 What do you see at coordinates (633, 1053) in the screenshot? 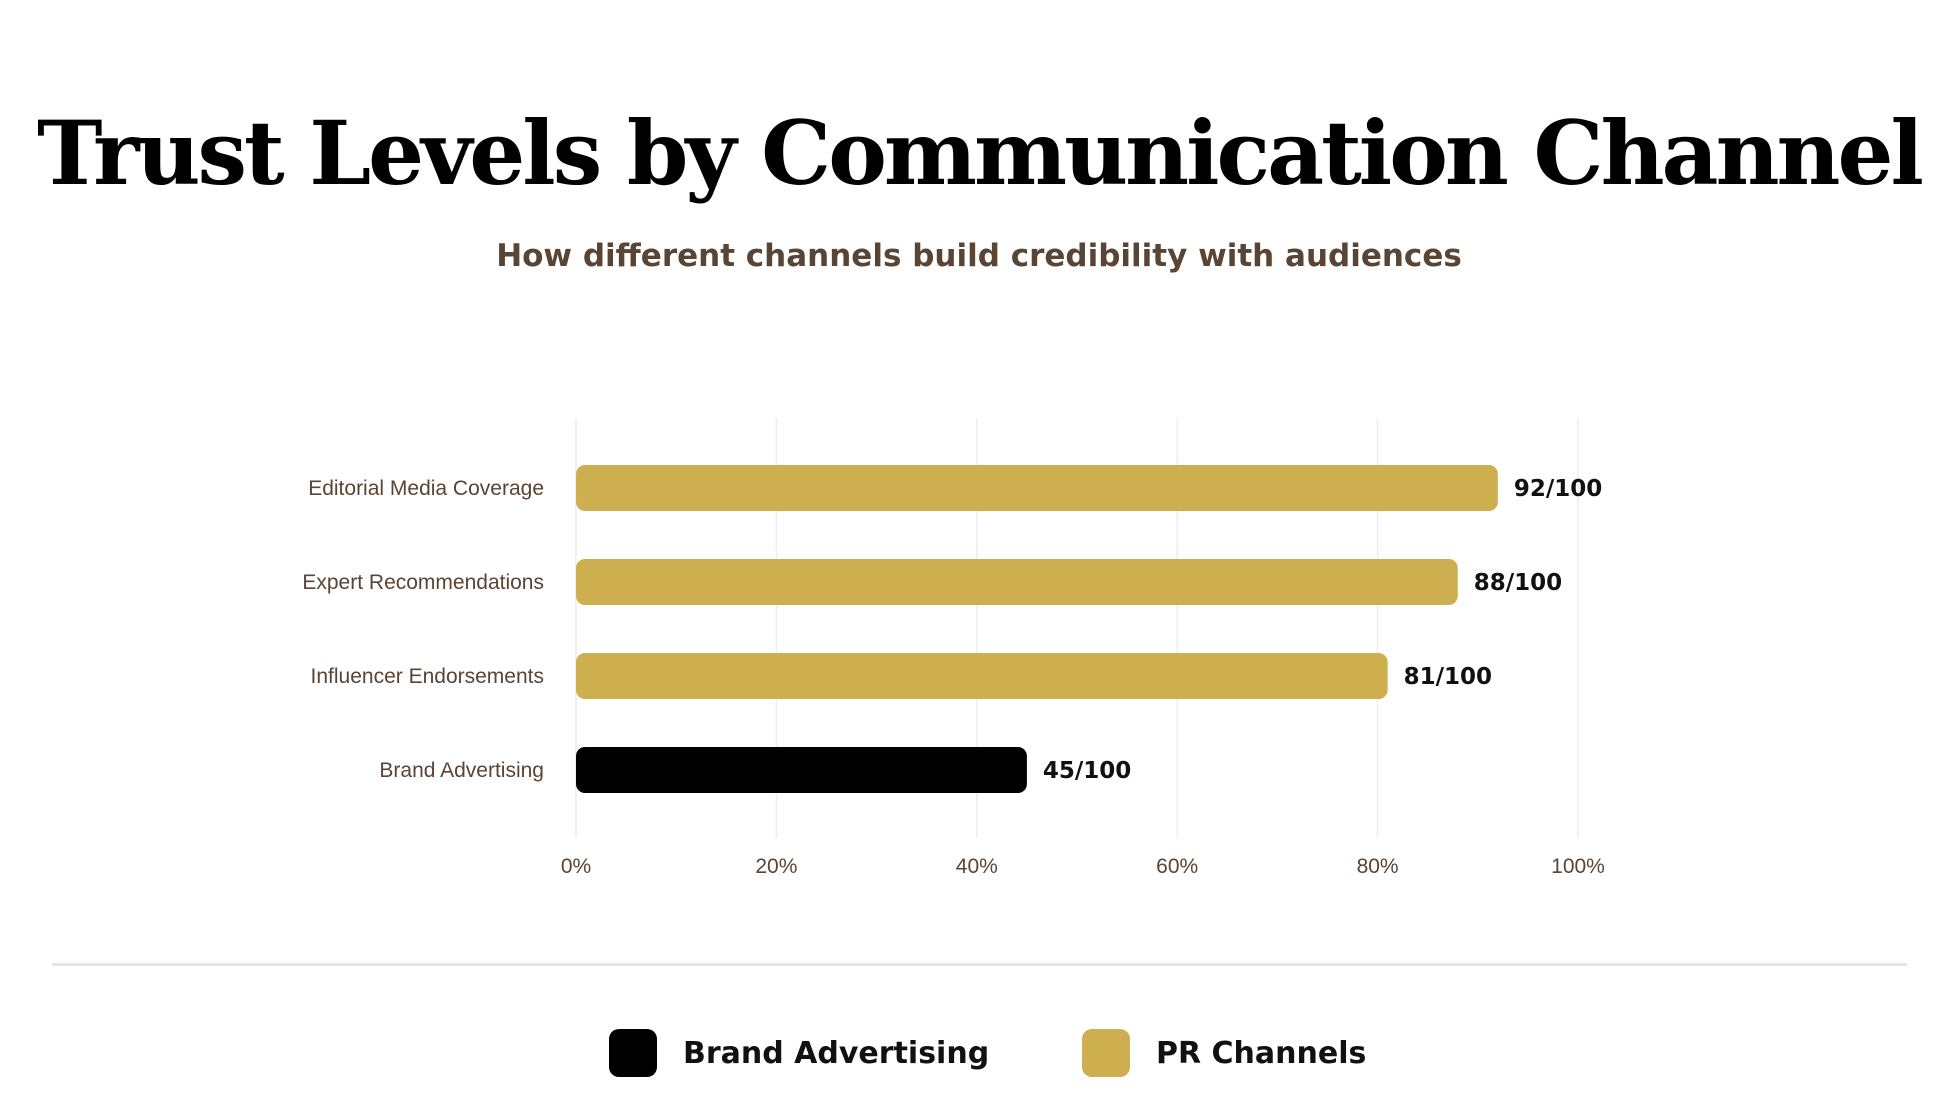
I see `legend-swatch-brand-advertising` at bounding box center [633, 1053].